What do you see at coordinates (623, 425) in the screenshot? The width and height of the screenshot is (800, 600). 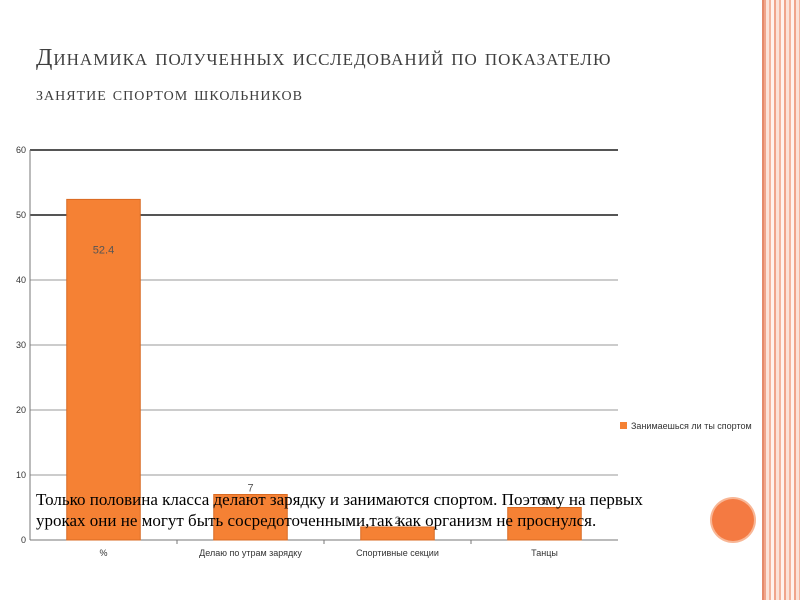 I see `legend-swatch` at bounding box center [623, 425].